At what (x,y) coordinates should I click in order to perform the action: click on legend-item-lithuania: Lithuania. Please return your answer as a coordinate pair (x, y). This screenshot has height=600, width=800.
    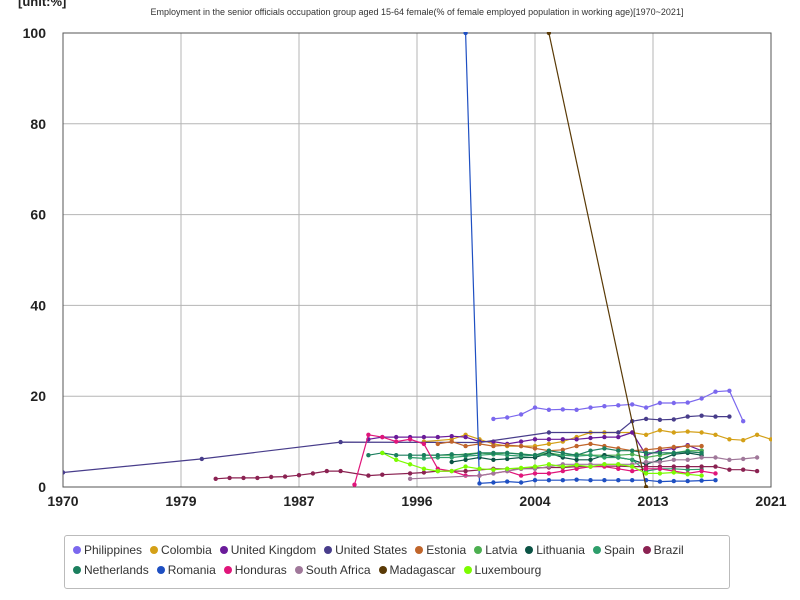
    Looking at the image, I should click on (555, 550).